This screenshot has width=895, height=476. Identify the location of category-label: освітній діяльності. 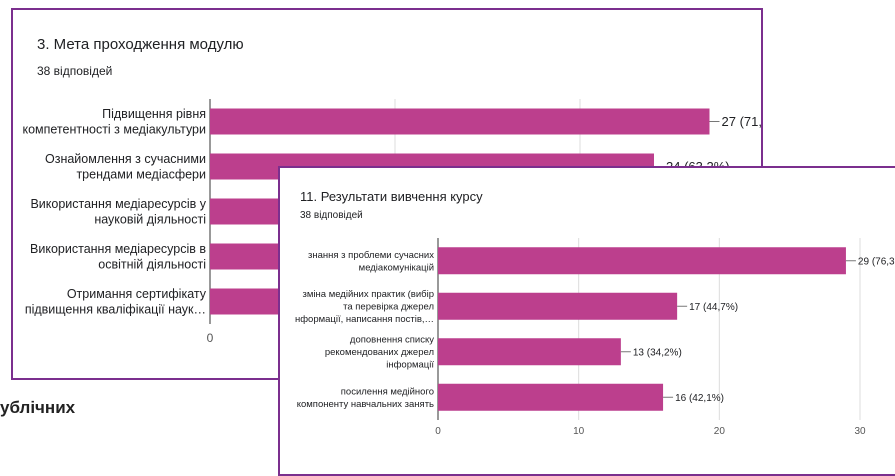
(152, 265).